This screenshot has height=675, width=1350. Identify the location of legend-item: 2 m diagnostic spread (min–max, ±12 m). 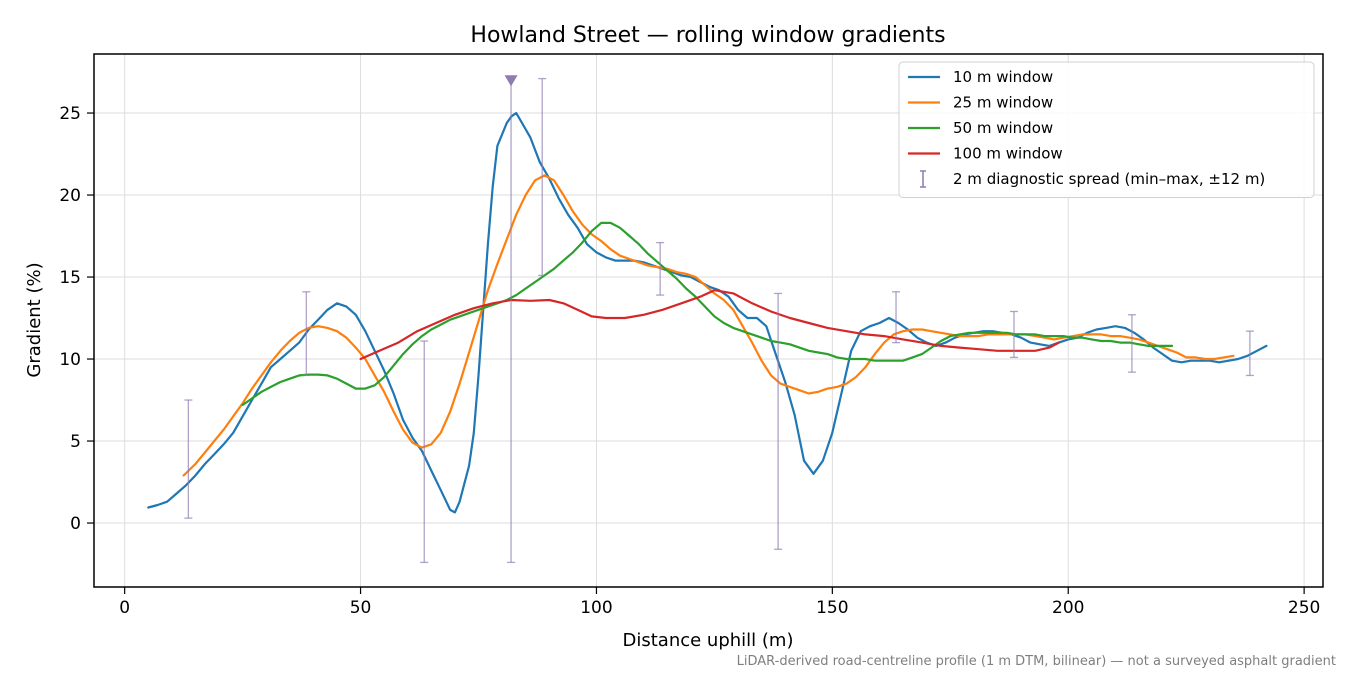
(1092, 179).